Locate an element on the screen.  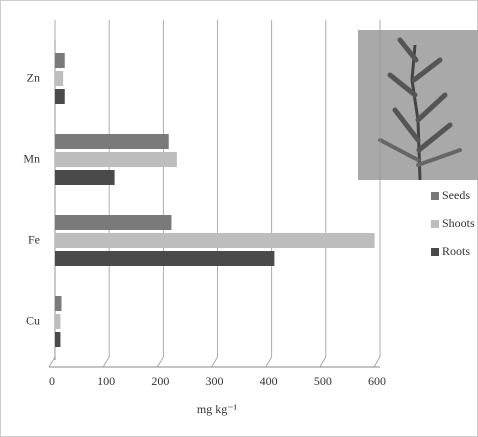
plant-photo is located at coordinates (418, 105).